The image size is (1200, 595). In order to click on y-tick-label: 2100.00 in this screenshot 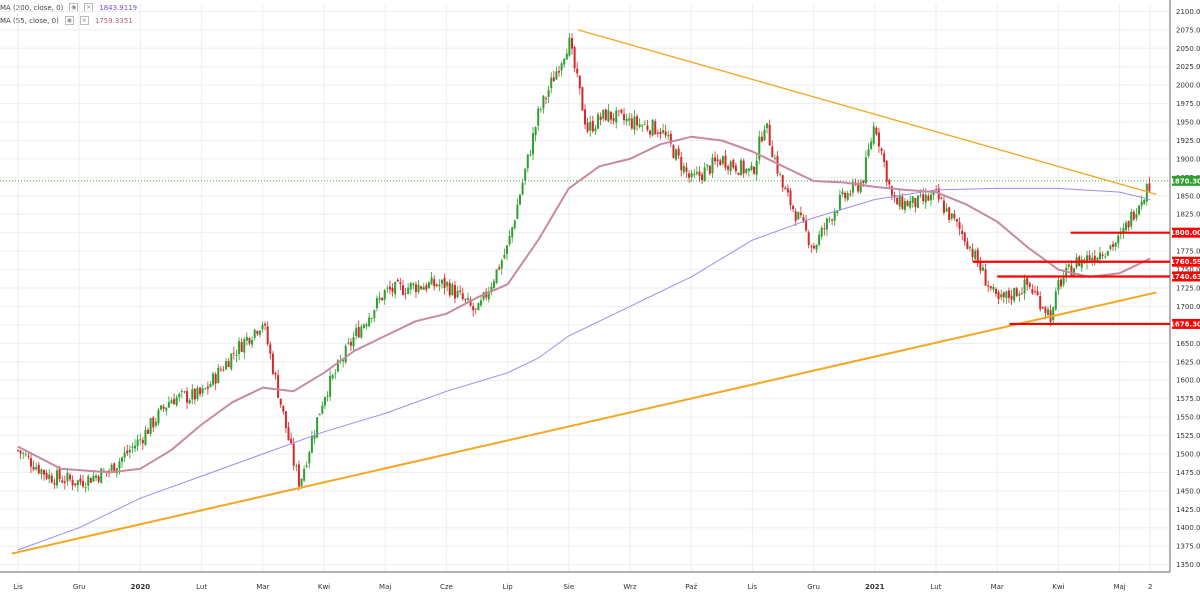, I will do `click(1188, 12)`.